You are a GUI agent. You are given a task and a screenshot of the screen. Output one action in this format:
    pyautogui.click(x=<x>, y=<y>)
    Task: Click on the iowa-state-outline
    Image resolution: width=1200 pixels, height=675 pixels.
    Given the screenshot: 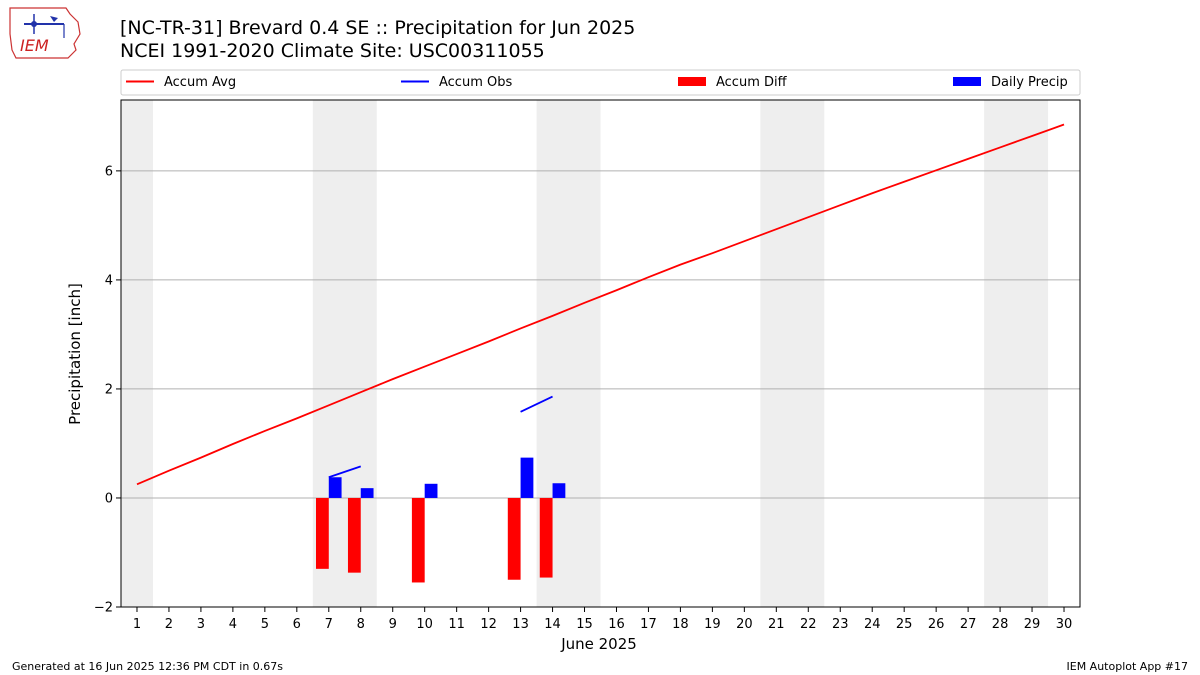 What is the action you would take?
    pyautogui.click(x=45, y=33)
    